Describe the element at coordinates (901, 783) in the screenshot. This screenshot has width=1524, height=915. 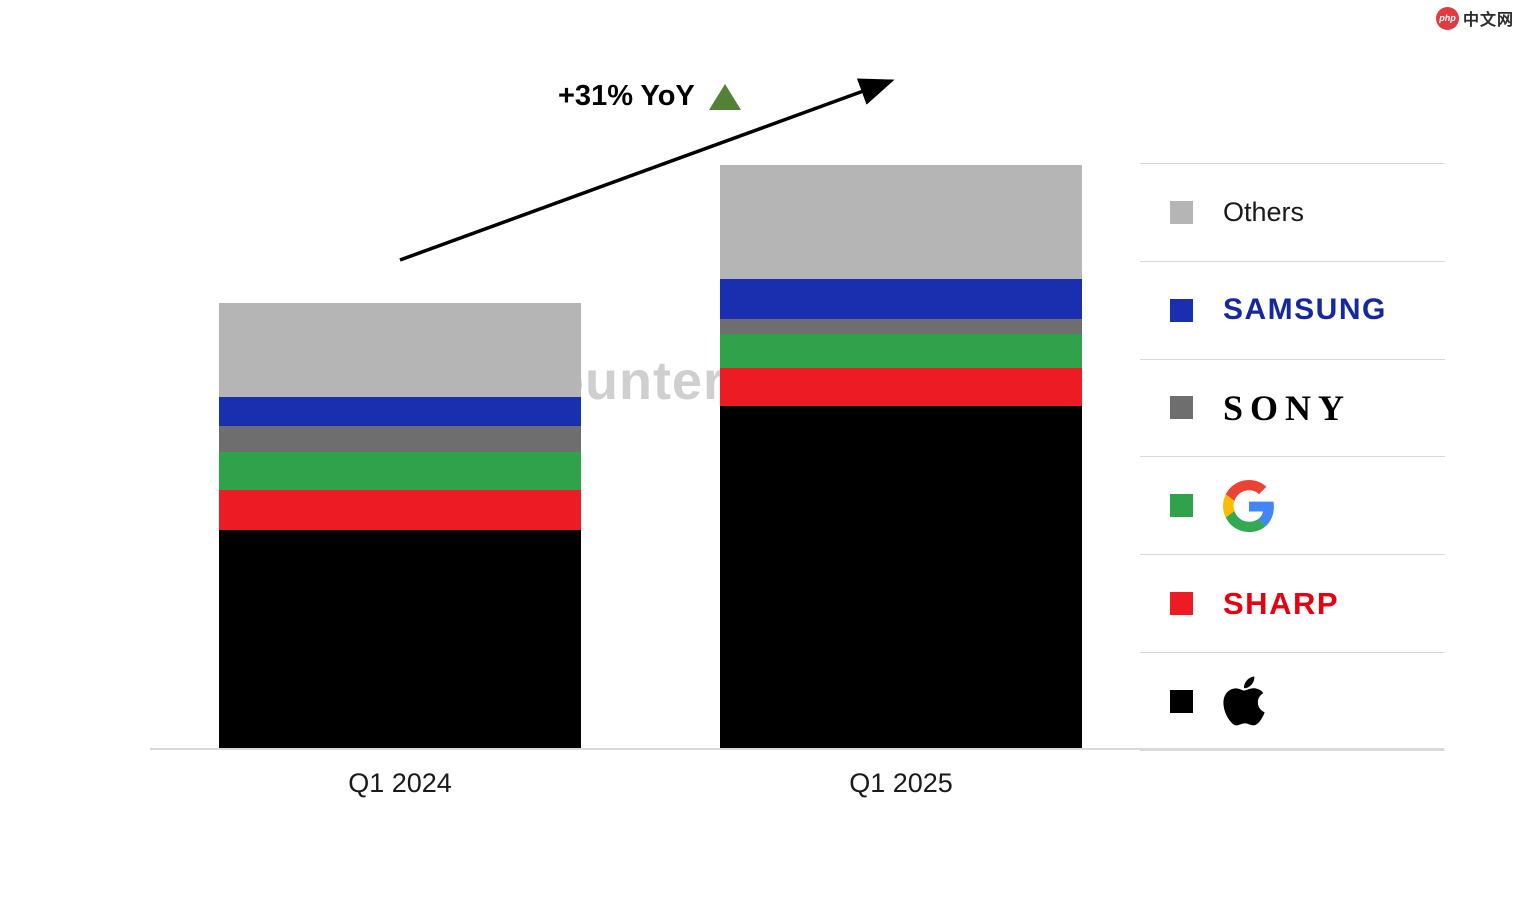
I see `x-label-q1-2025: Q1 2025` at that location.